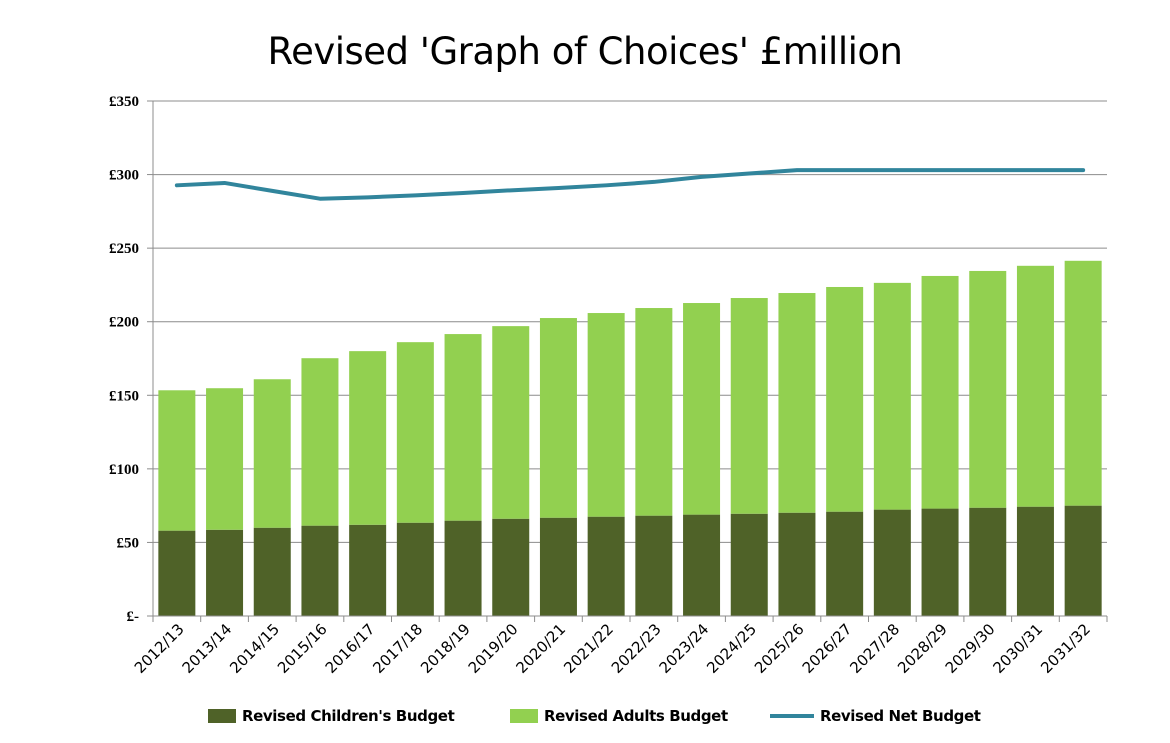 The height and width of the screenshot is (743, 1170). What do you see at coordinates (124, 323) in the screenshot?
I see `y-tick-label: £200` at bounding box center [124, 323].